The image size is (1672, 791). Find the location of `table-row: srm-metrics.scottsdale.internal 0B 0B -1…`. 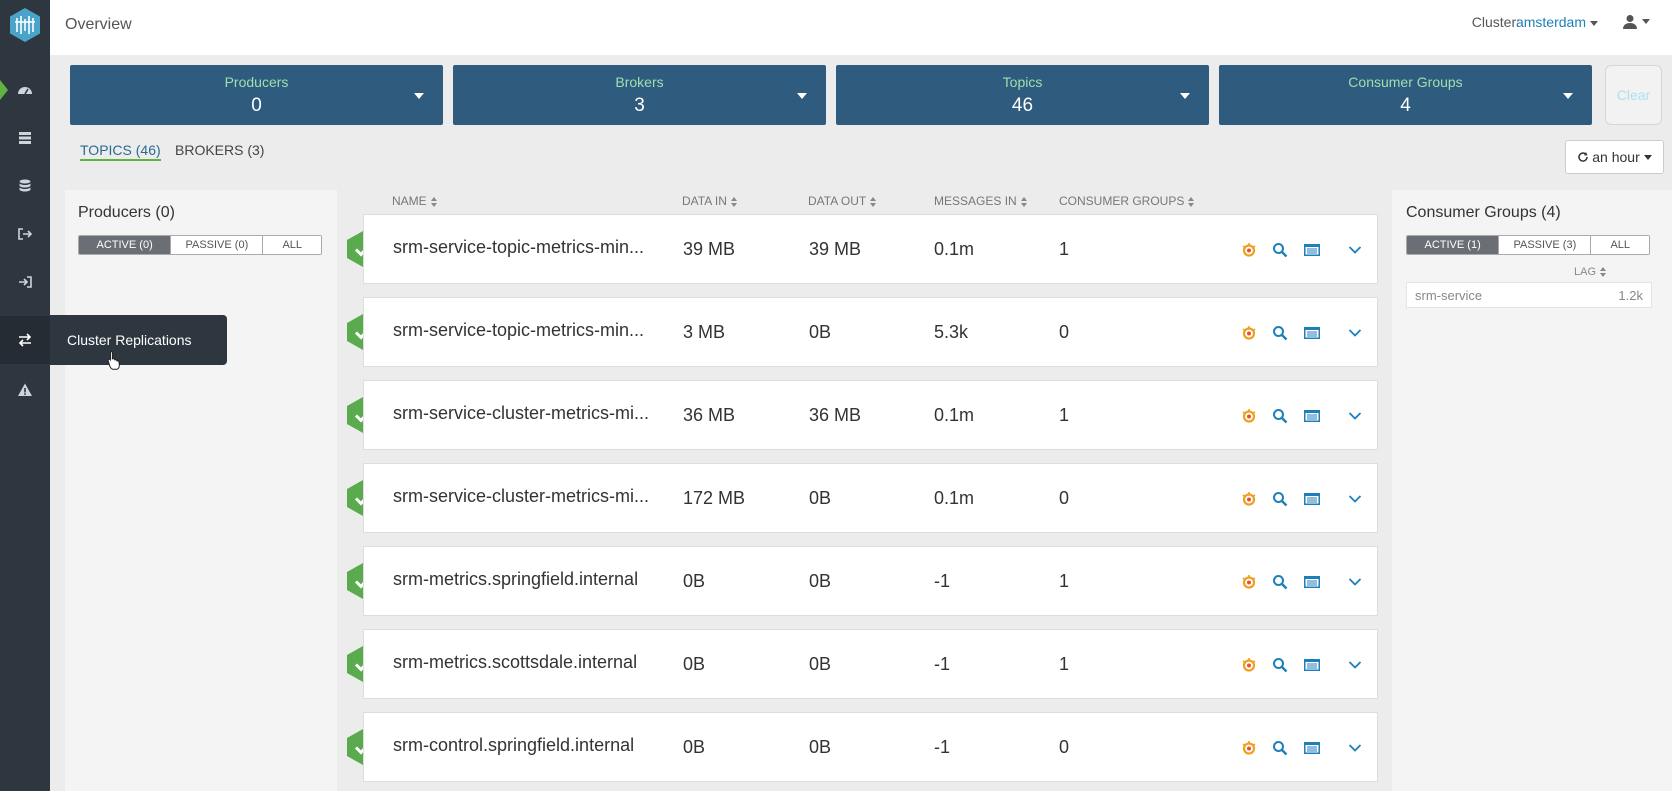

table-row: srm-metrics.scottsdale.internal 0B 0B -1… is located at coordinates (870, 664).